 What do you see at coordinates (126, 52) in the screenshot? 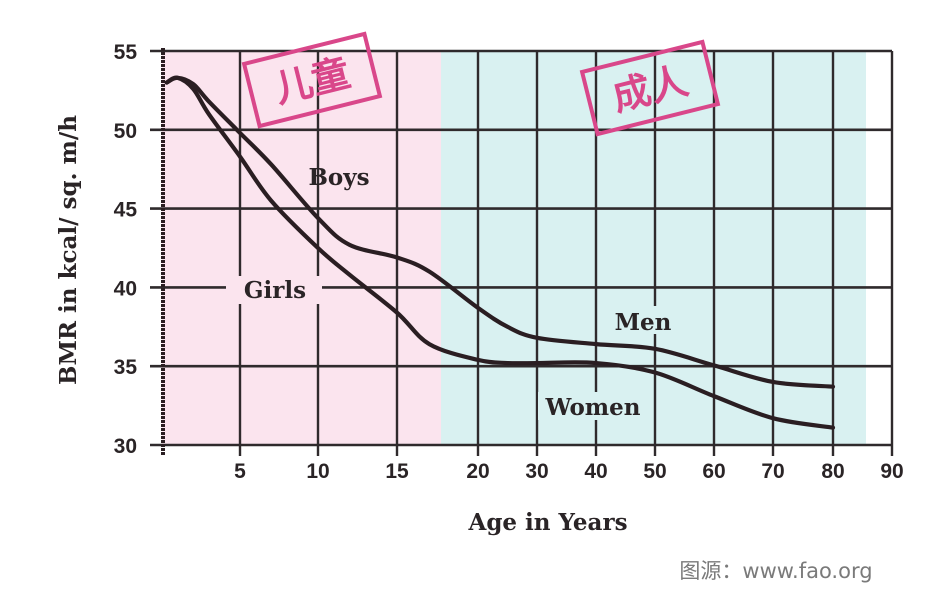
I see `y-tick-label: 55` at bounding box center [126, 52].